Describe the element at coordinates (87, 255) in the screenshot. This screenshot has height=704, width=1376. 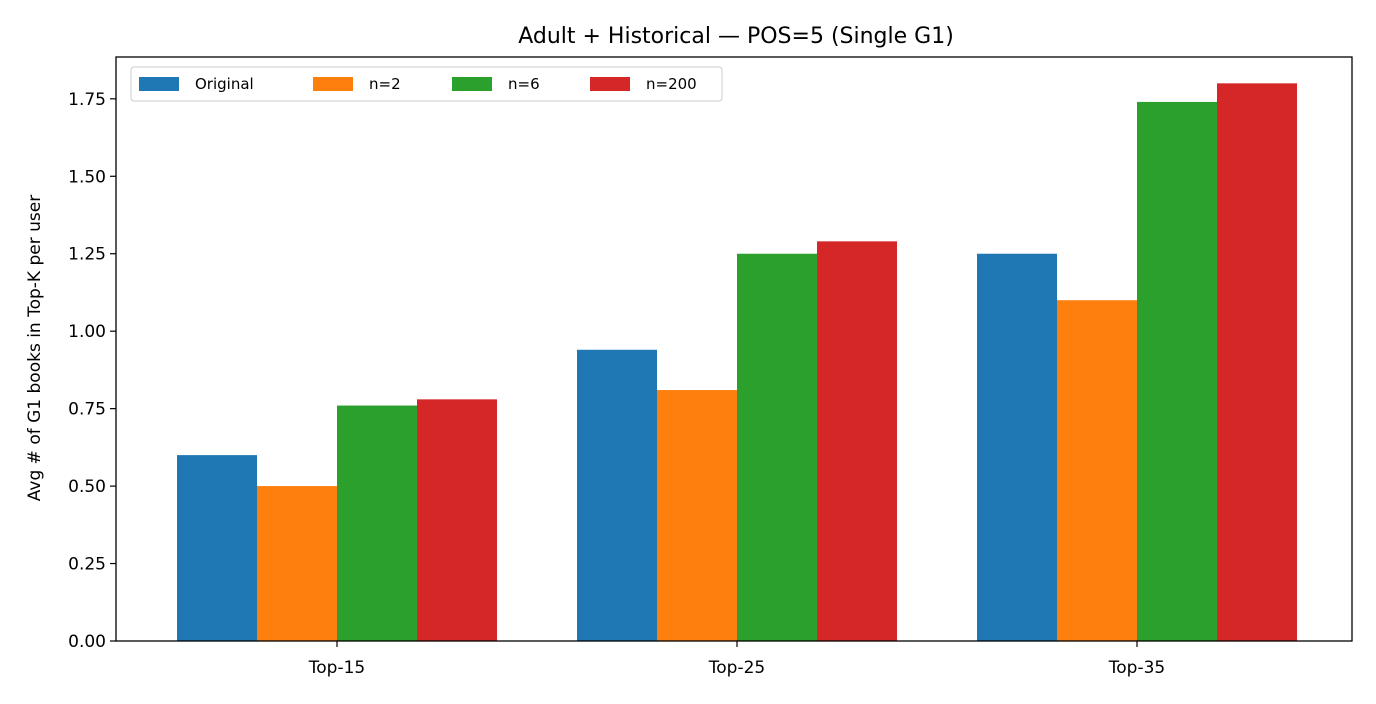
I see `y-tick-label: 1.25` at that location.